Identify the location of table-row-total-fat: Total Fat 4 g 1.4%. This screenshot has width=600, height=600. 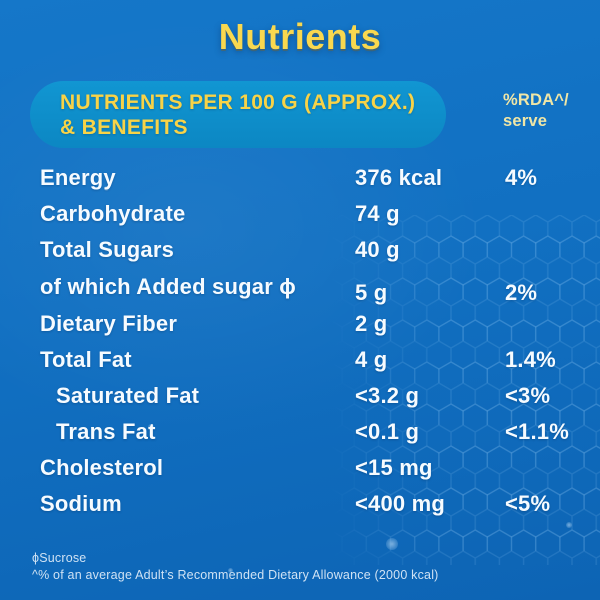
(312, 360).